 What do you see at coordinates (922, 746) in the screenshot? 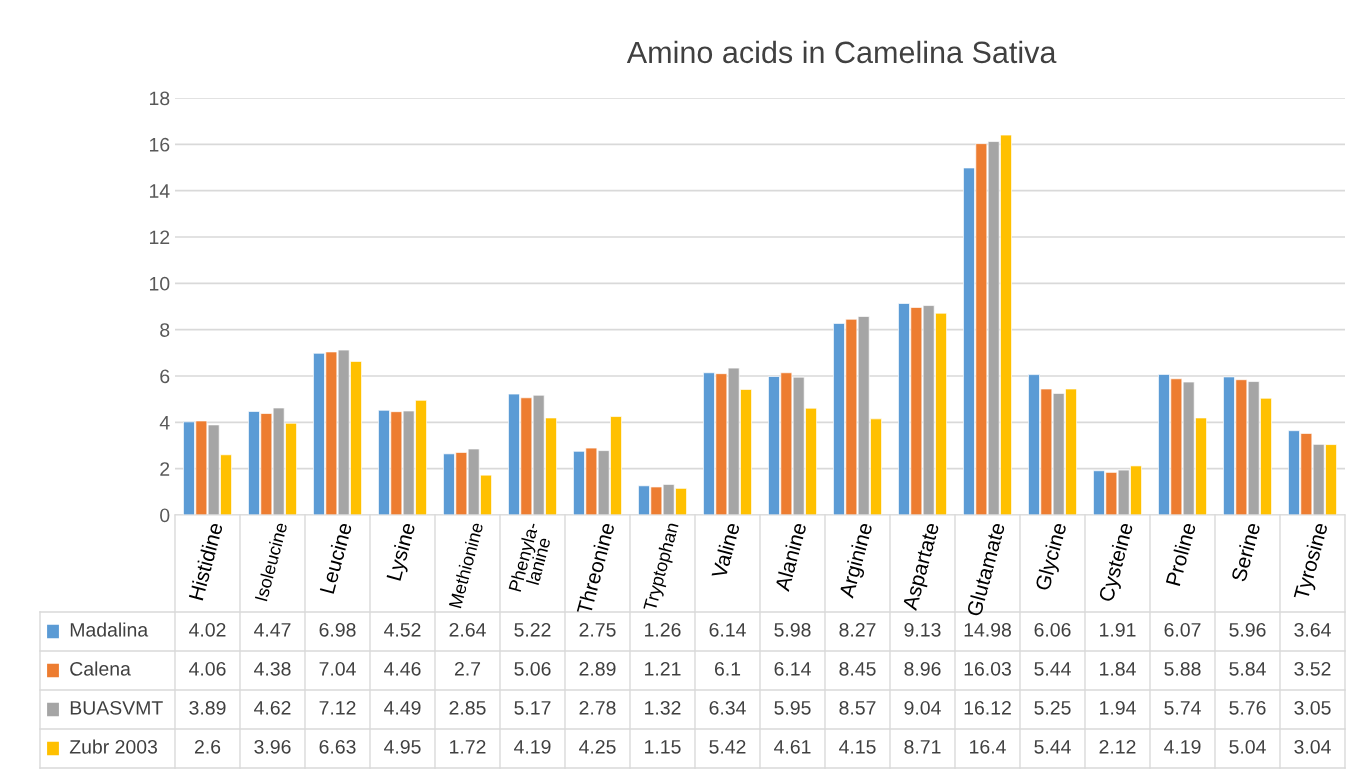
I see `data-label: 8.71` at bounding box center [922, 746].